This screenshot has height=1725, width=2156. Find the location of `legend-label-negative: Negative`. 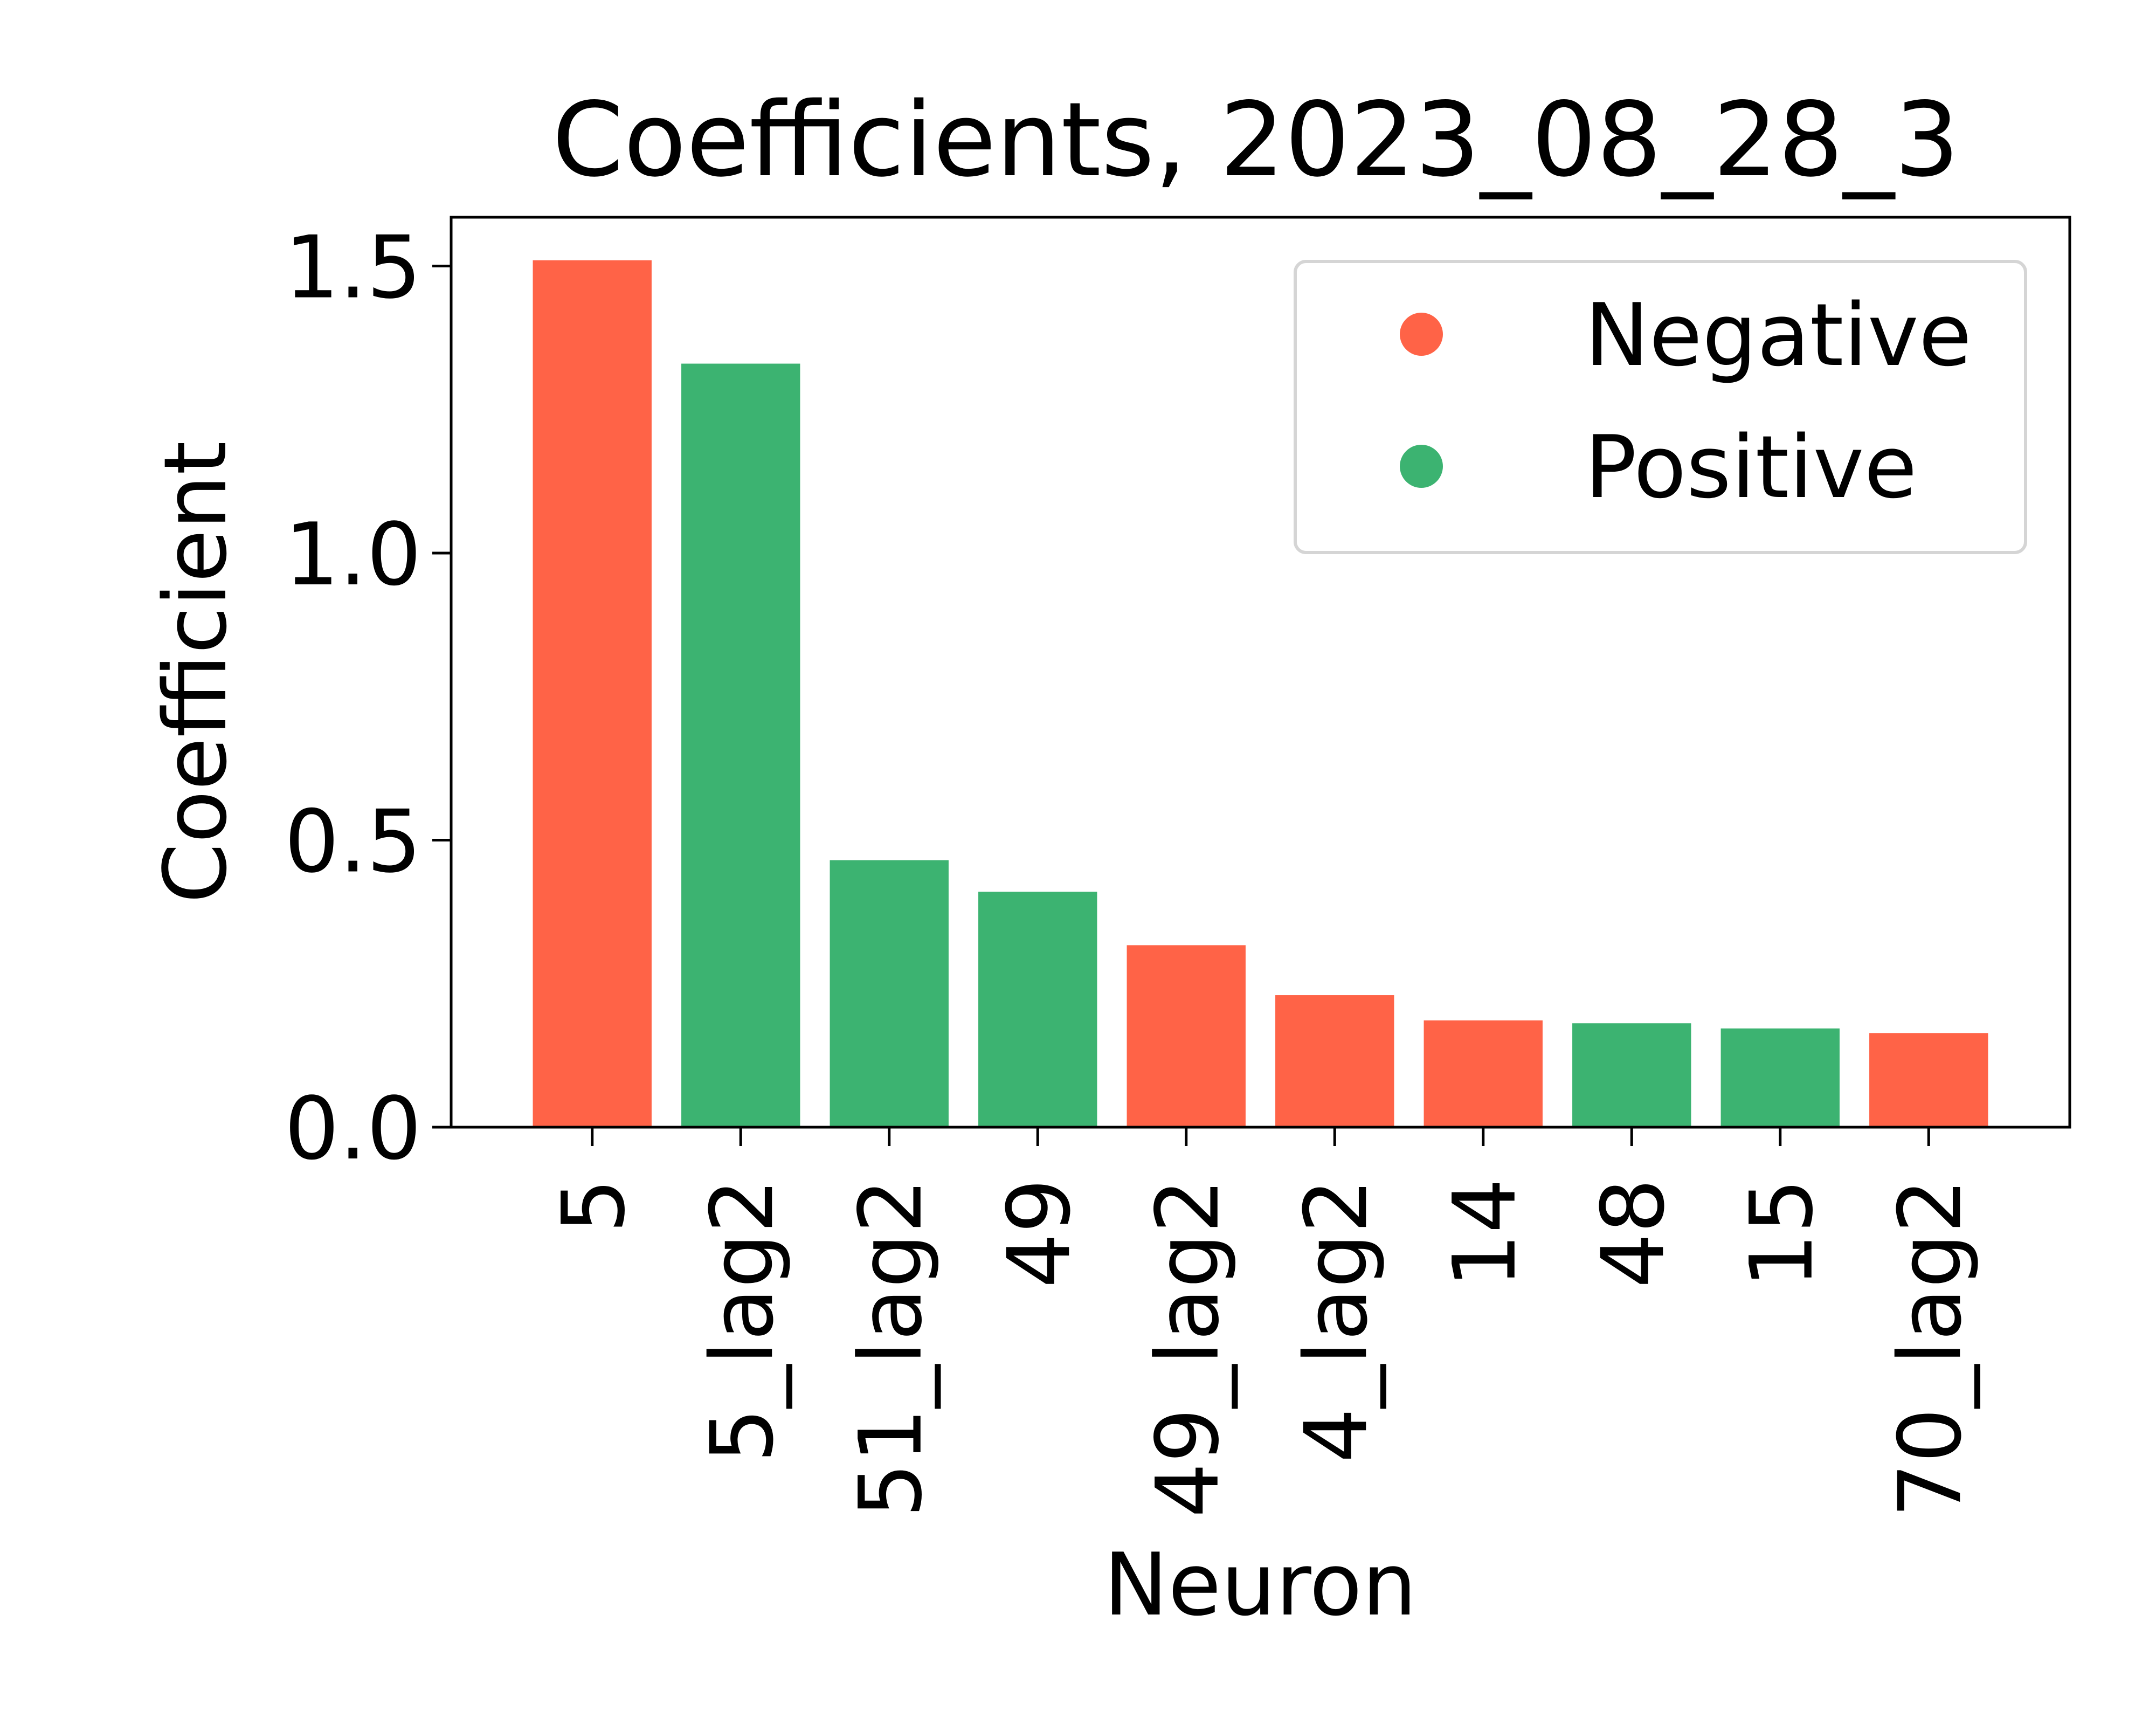

legend-label-negative: Negative is located at coordinates (1778, 335).